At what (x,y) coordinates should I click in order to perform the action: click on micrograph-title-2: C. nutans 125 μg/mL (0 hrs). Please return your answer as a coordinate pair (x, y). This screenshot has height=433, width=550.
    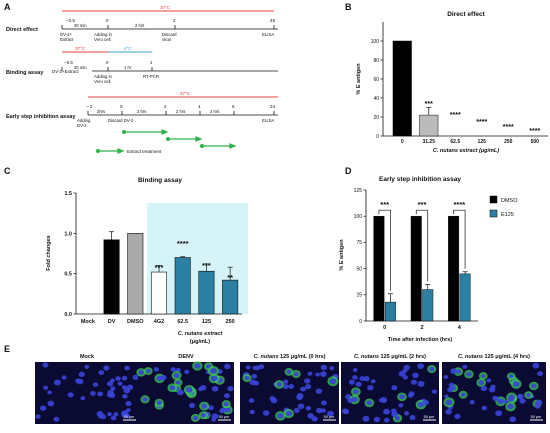
    Looking at the image, I should click on (289, 357).